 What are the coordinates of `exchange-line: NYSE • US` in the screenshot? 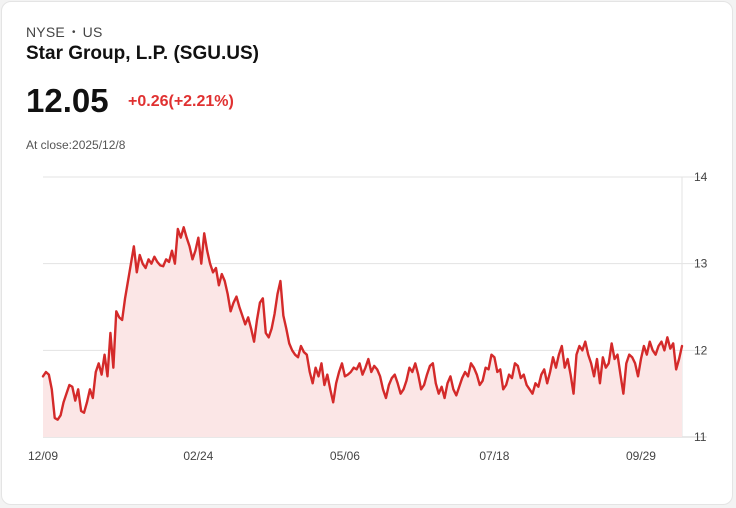 It's located at (64, 32).